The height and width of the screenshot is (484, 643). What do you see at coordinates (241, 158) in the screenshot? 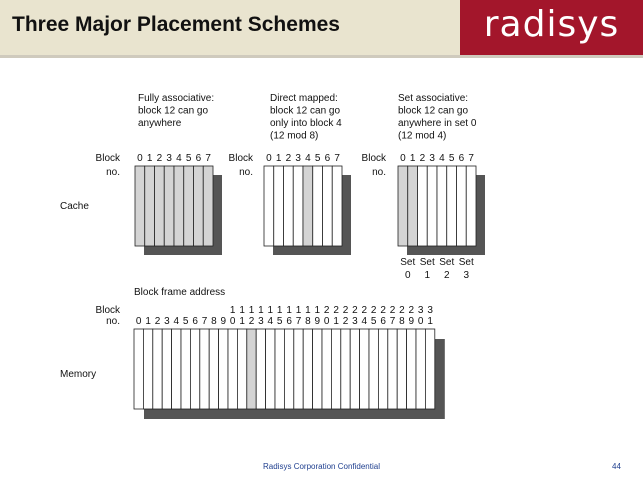
I see `direct-mapped-block-label: Block` at bounding box center [241, 158].